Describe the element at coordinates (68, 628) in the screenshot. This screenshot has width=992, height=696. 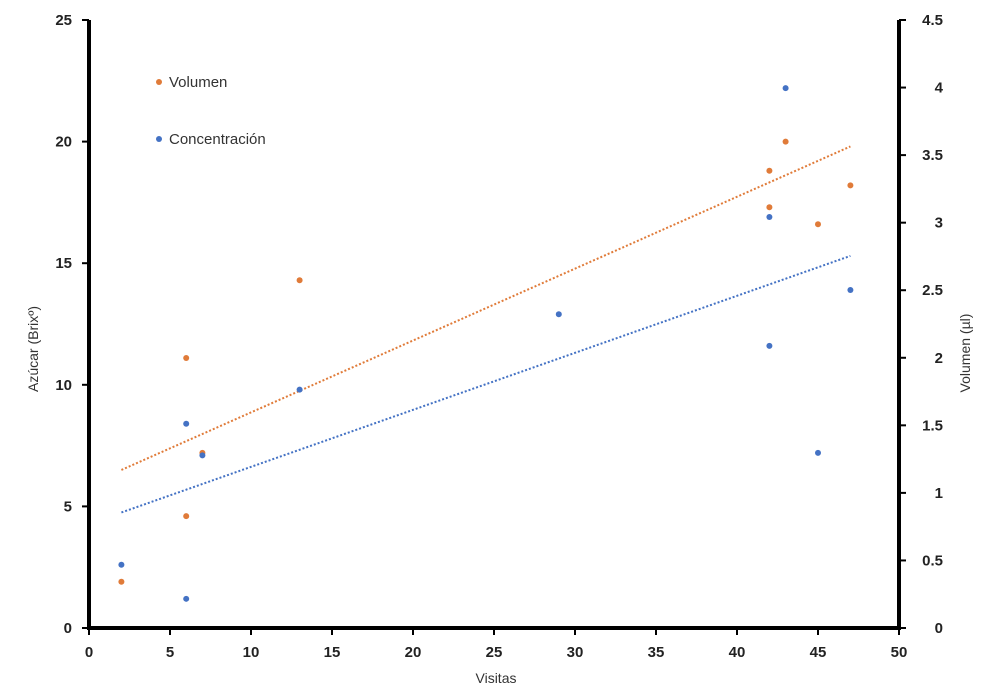
I see `left-y-tick-label: 0` at that location.